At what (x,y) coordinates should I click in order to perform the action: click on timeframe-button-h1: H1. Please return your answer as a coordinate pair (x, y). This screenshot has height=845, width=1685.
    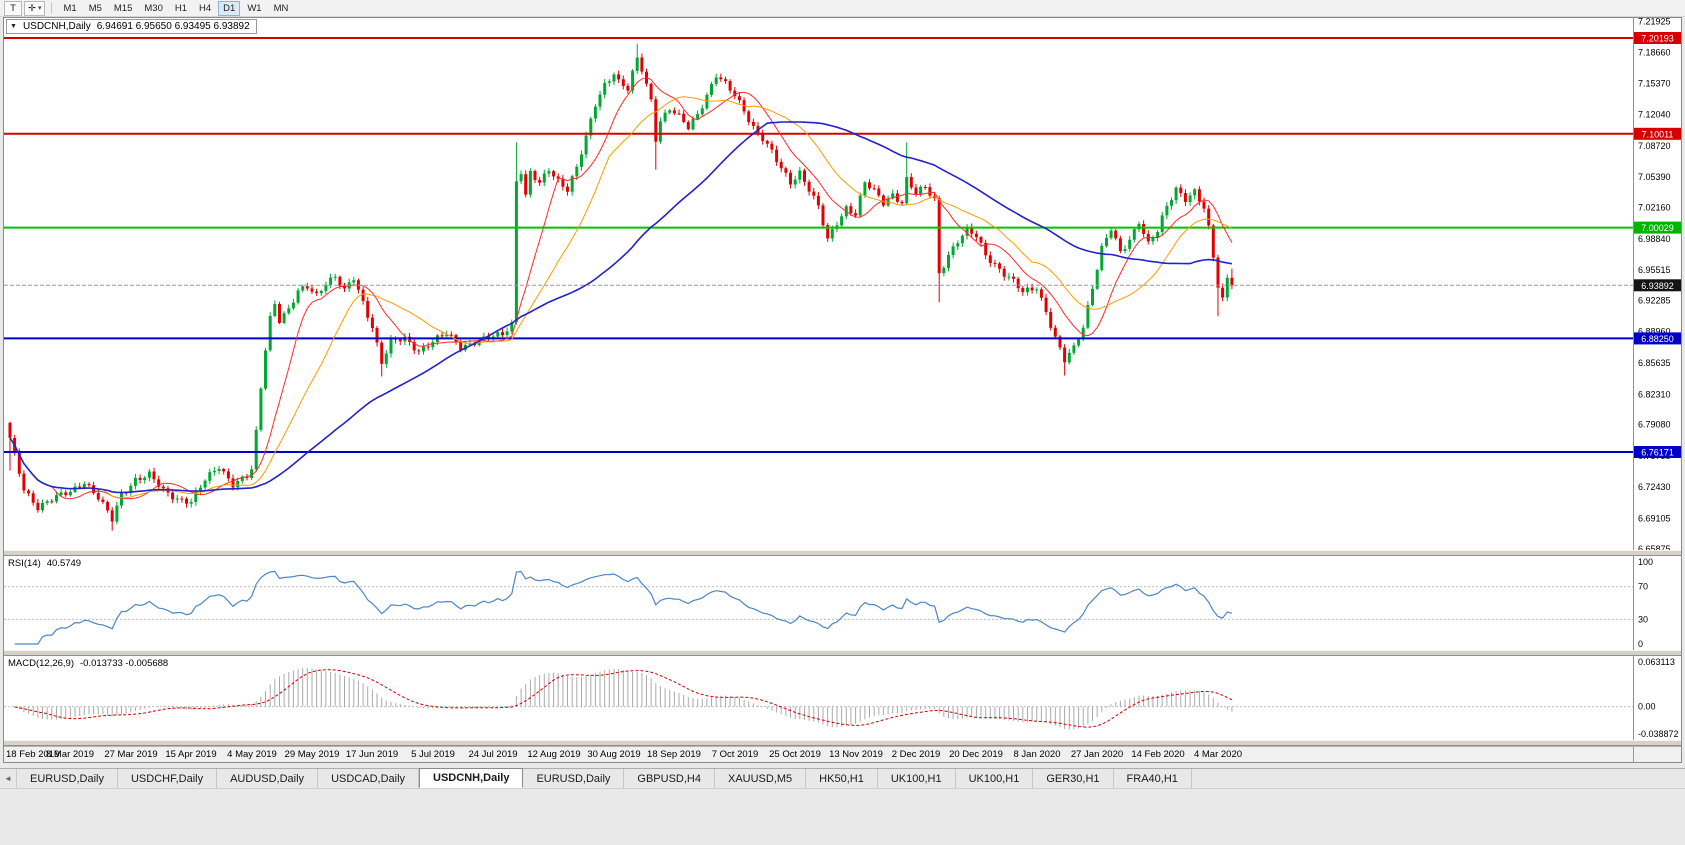
    Looking at the image, I should click on (181, 8).